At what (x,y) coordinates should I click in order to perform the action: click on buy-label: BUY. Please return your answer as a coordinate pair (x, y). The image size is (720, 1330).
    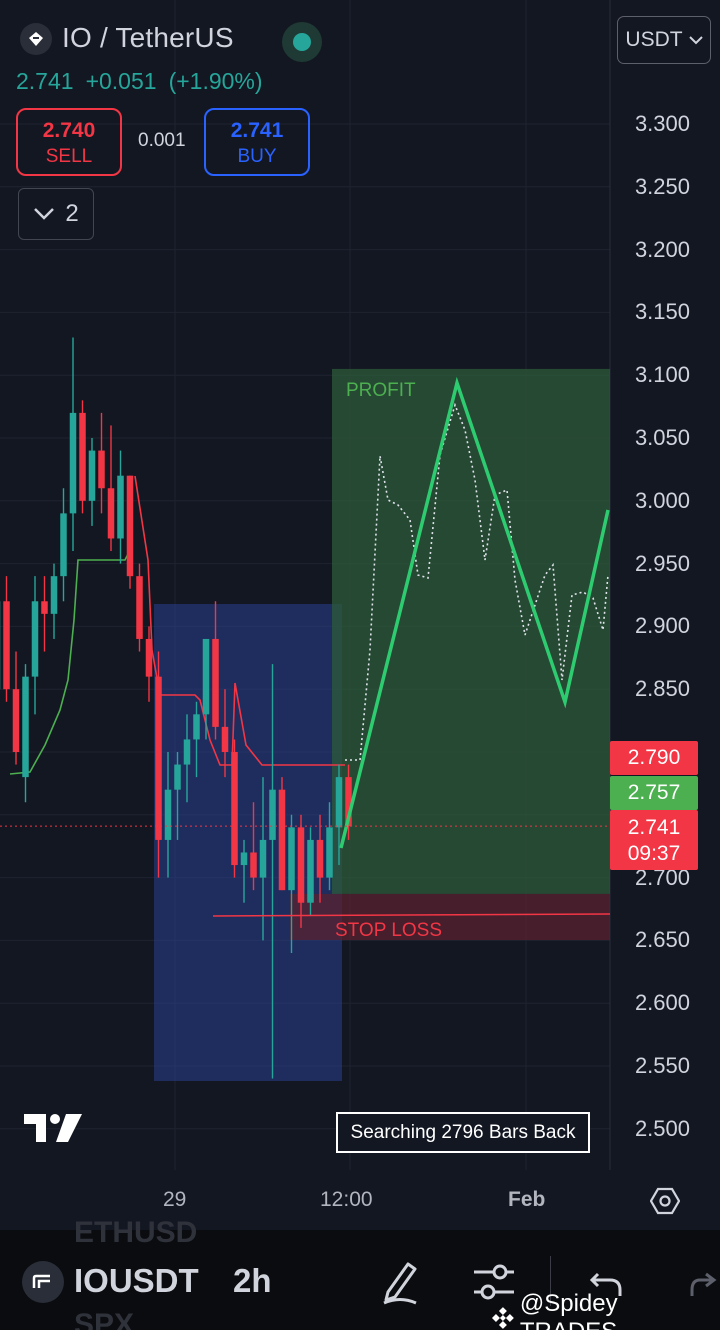
    Looking at the image, I should click on (257, 156).